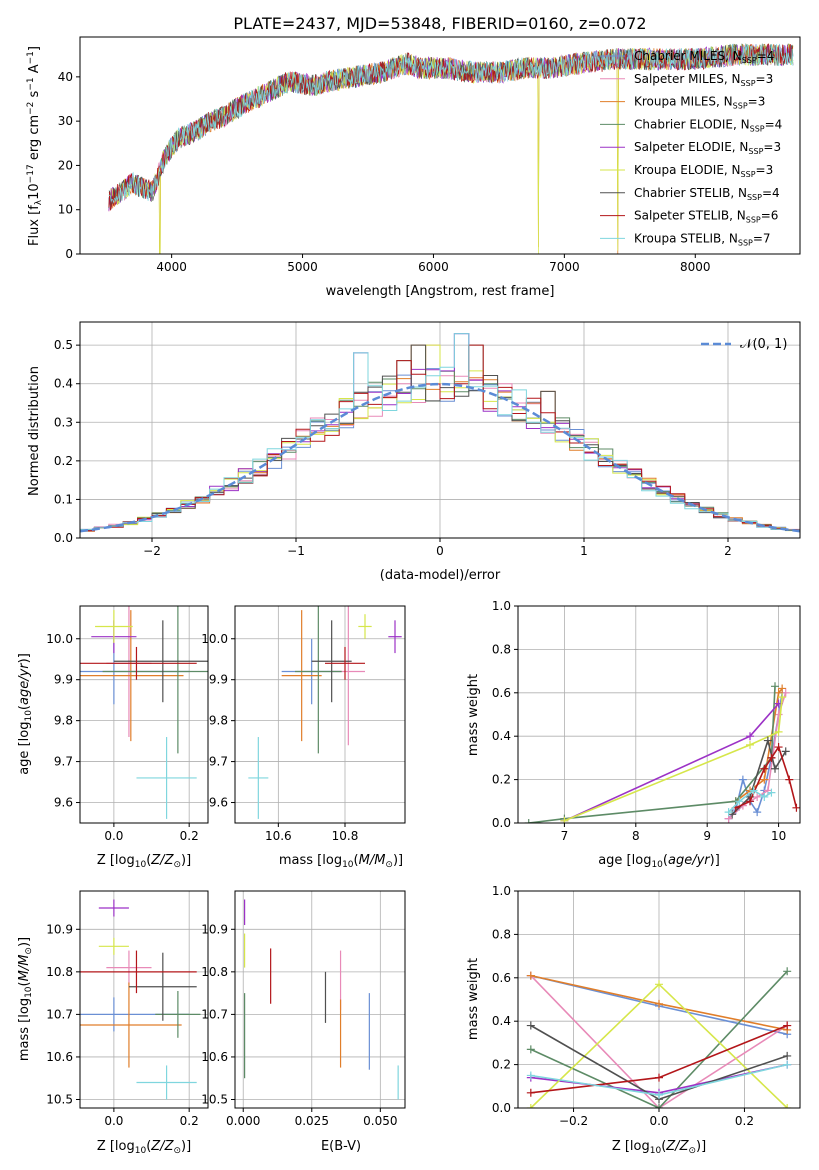 Image resolution: width=819 pixels, height=1170 pixels. Describe the element at coordinates (695, 267) in the screenshot. I see `x-tick-label: 8000` at that location.